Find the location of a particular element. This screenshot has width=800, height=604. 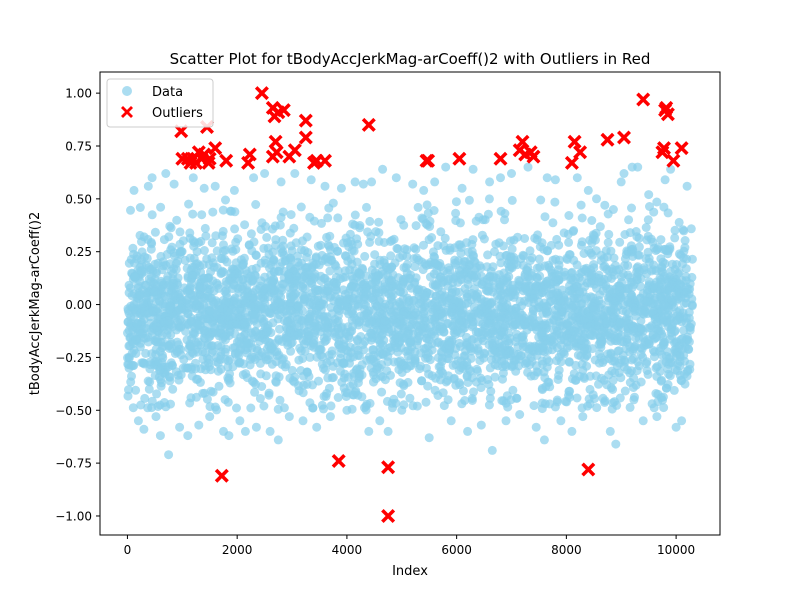

y-tick-label: 0.25 is located at coordinates (78, 252).